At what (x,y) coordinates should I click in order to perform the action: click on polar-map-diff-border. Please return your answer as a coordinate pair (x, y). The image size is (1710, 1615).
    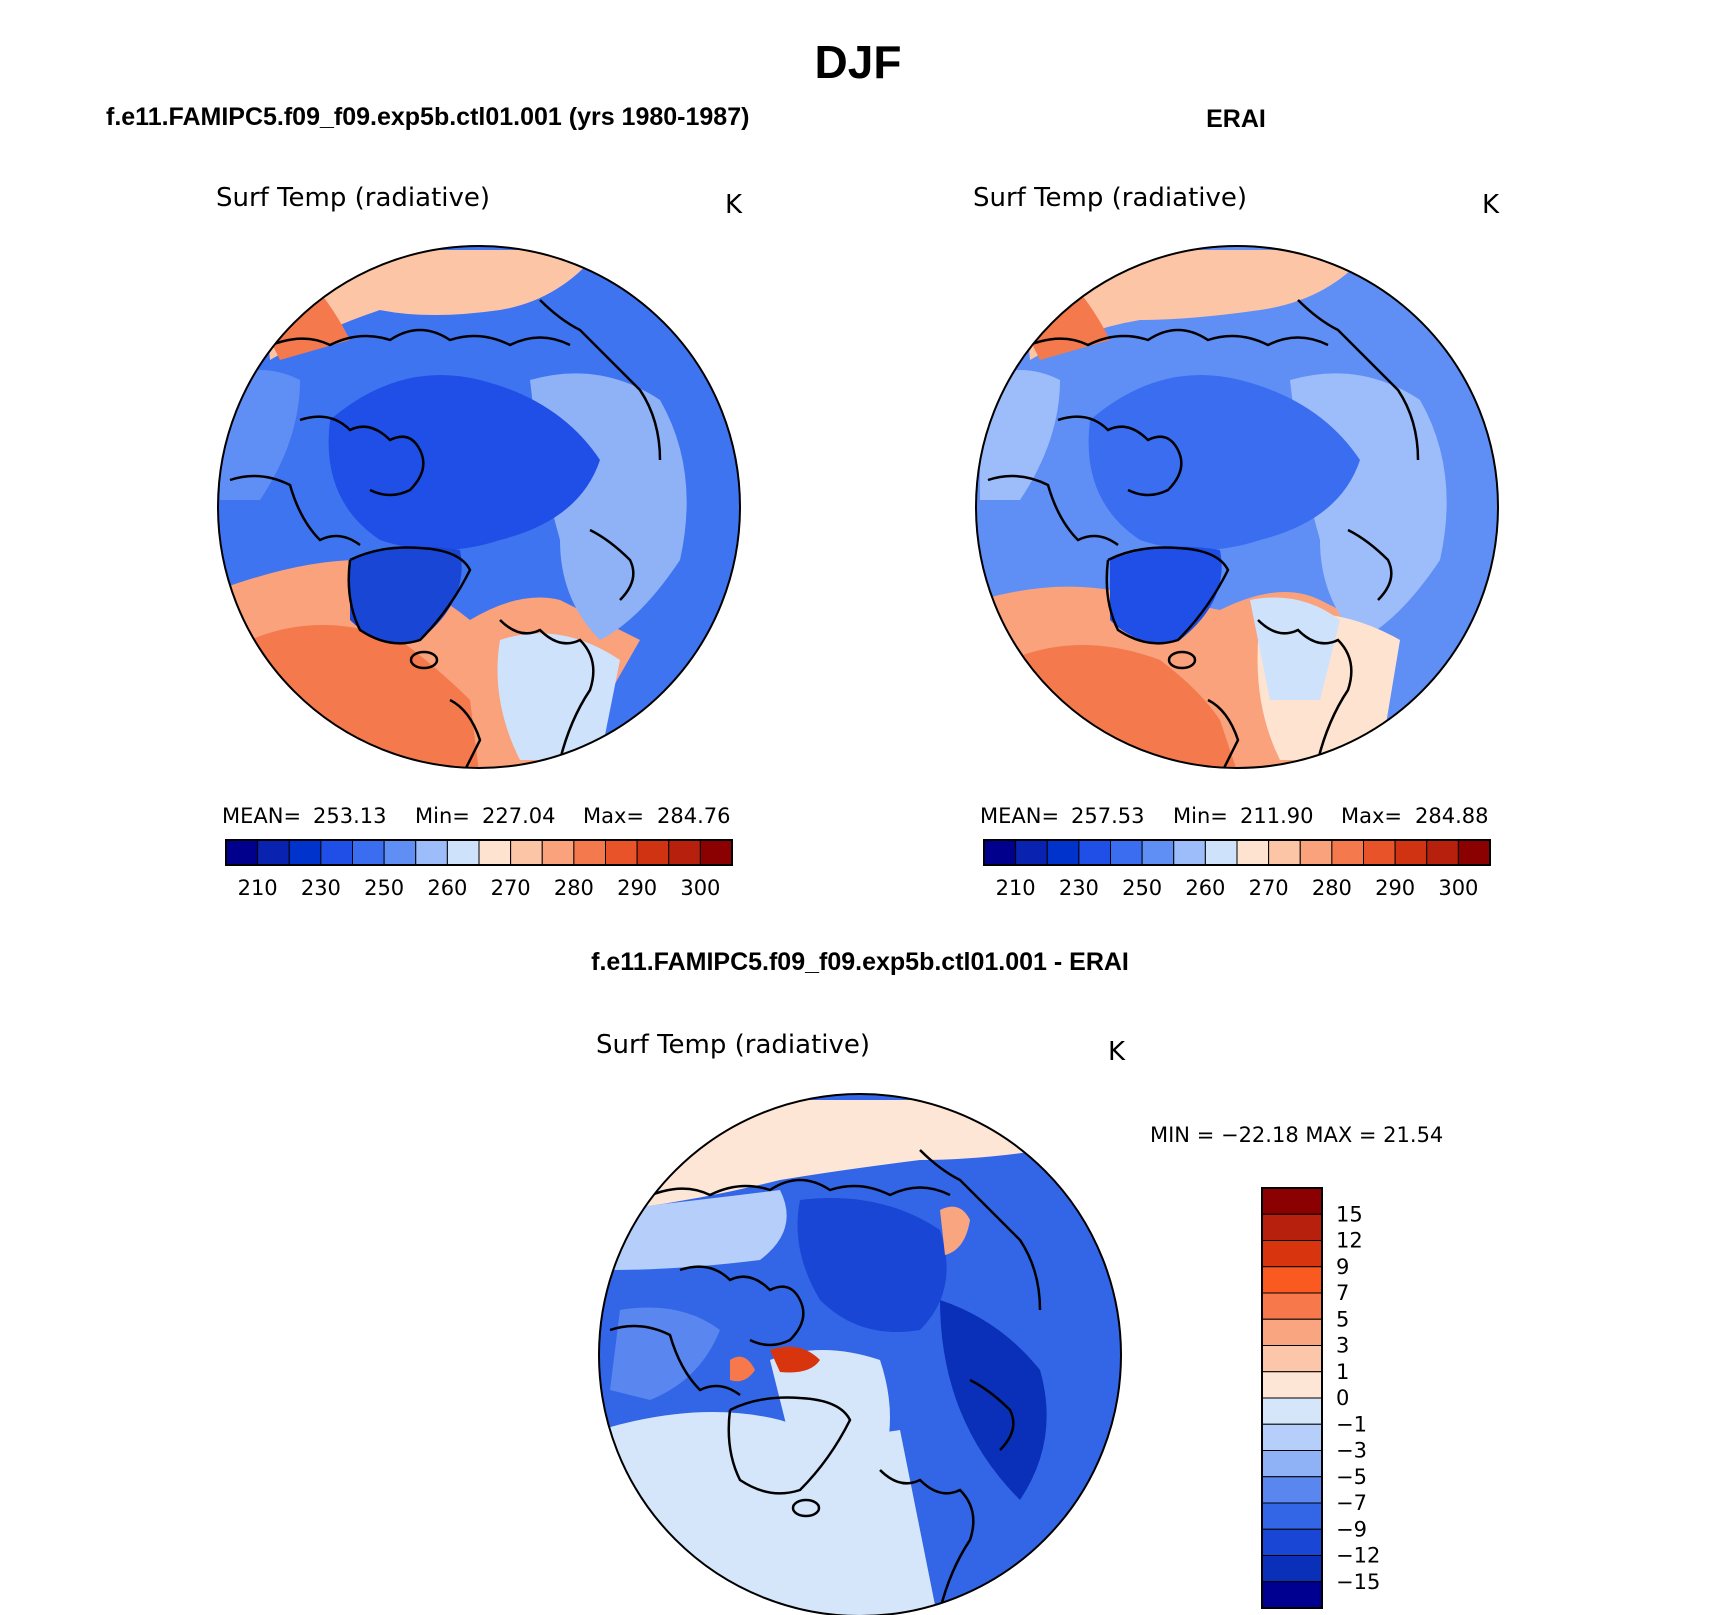
    Looking at the image, I should click on (860, 1354).